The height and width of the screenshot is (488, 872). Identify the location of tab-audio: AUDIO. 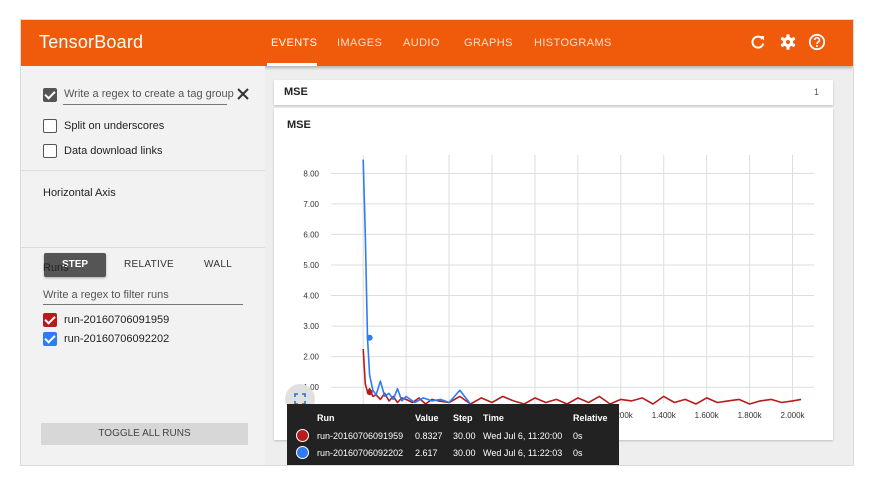
(421, 43).